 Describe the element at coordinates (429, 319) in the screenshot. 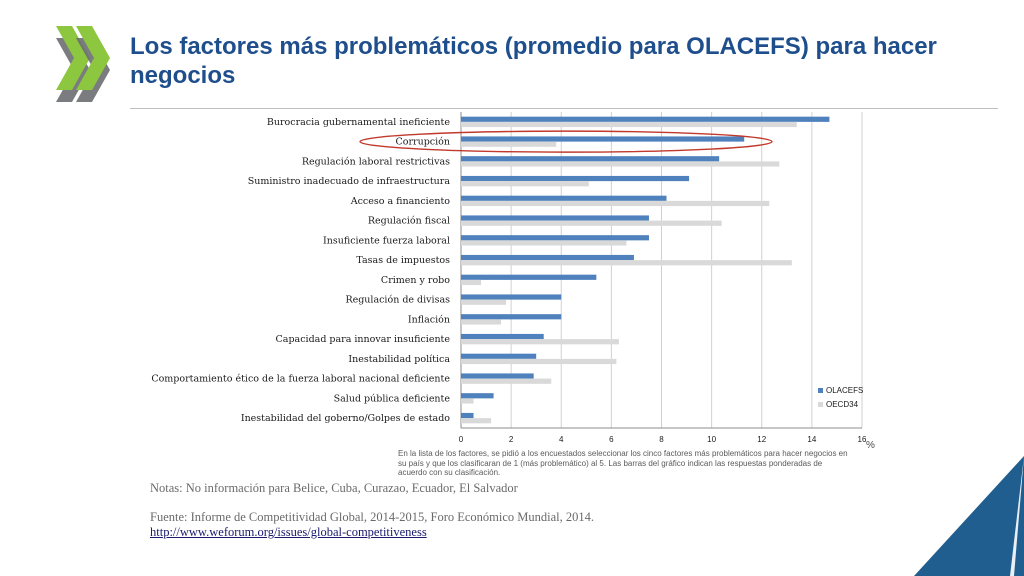

I see `category-label: Inflación` at that location.